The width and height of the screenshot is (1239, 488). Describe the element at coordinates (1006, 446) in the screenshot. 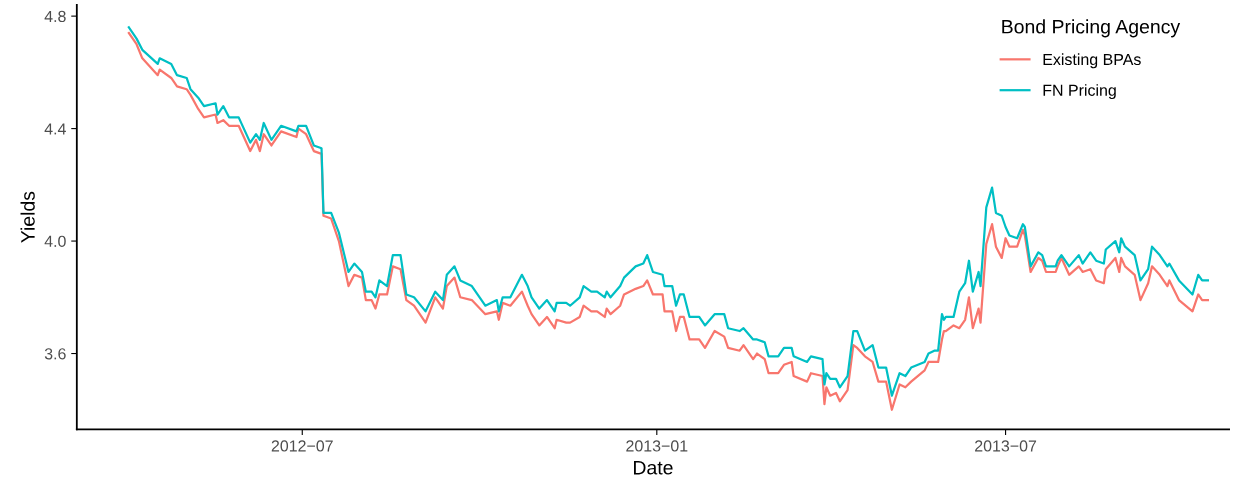

I see `x-tick-label: 2013−07` at that location.